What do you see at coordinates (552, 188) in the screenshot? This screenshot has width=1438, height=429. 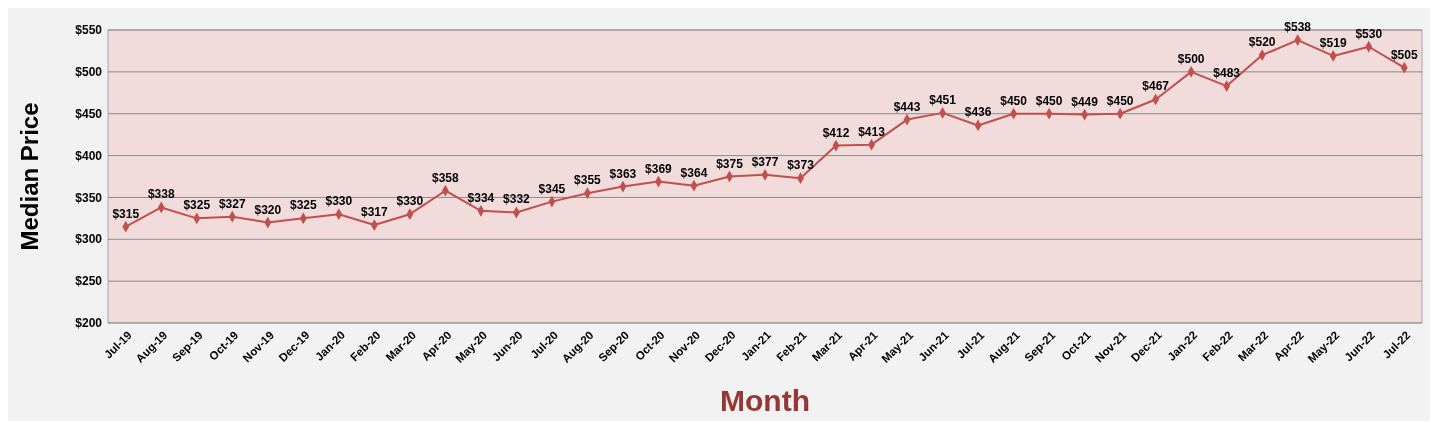 I see `data-label: $345` at bounding box center [552, 188].